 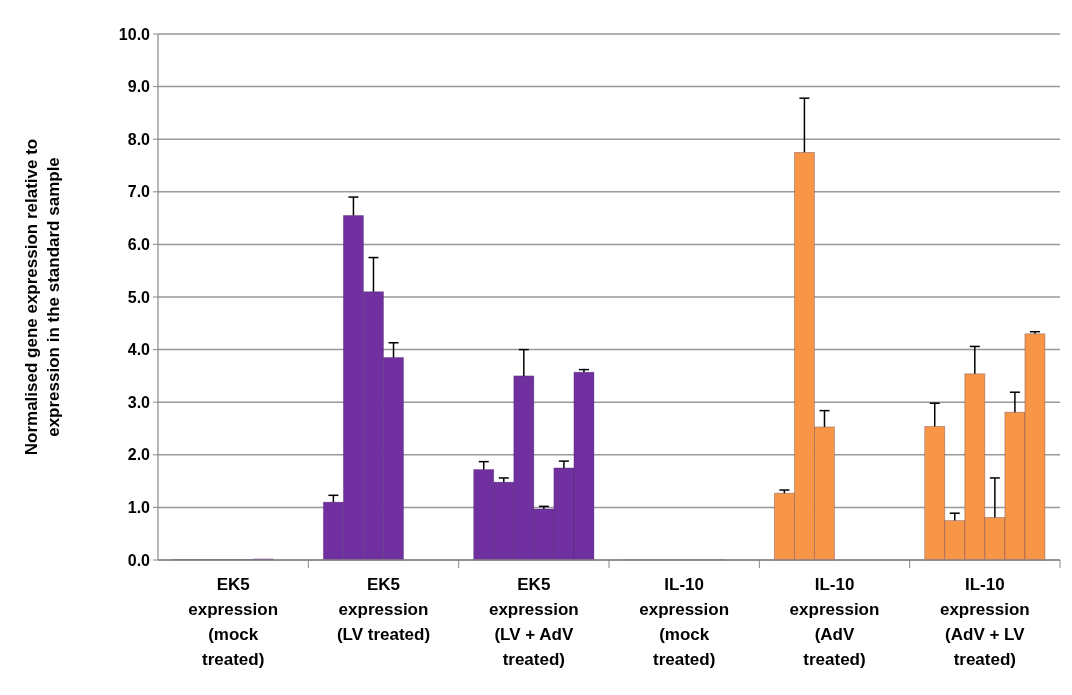 What do you see at coordinates (383, 609) in the screenshot?
I see `x-tick-label: EK5 expression (LV treated)` at bounding box center [383, 609].